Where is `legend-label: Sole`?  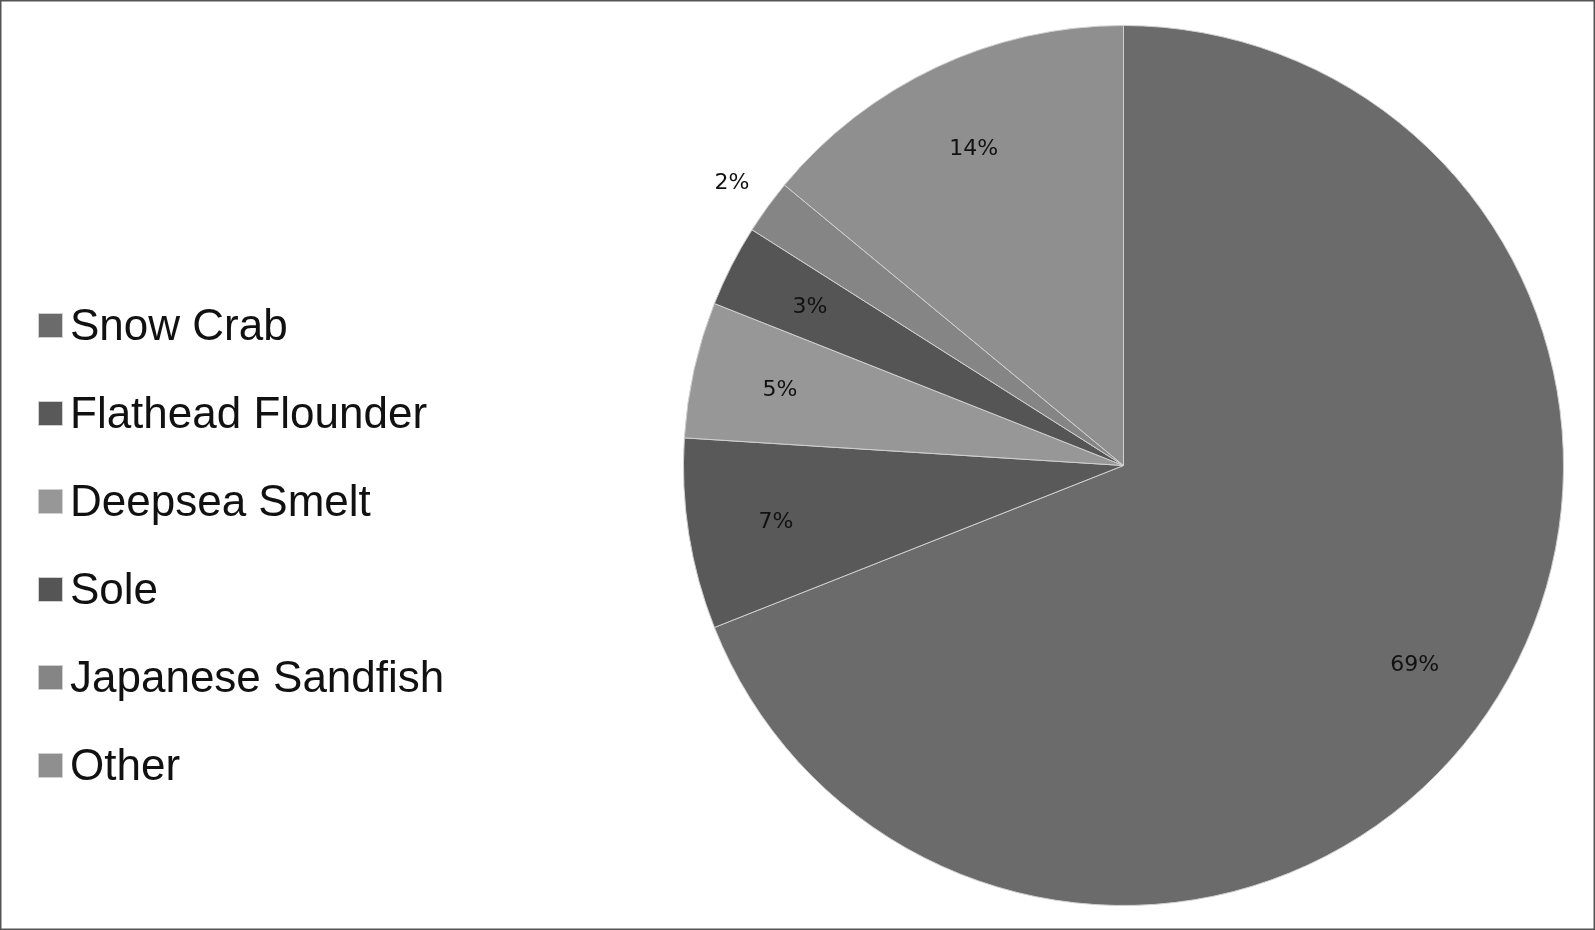 legend-label: Sole is located at coordinates (114, 589).